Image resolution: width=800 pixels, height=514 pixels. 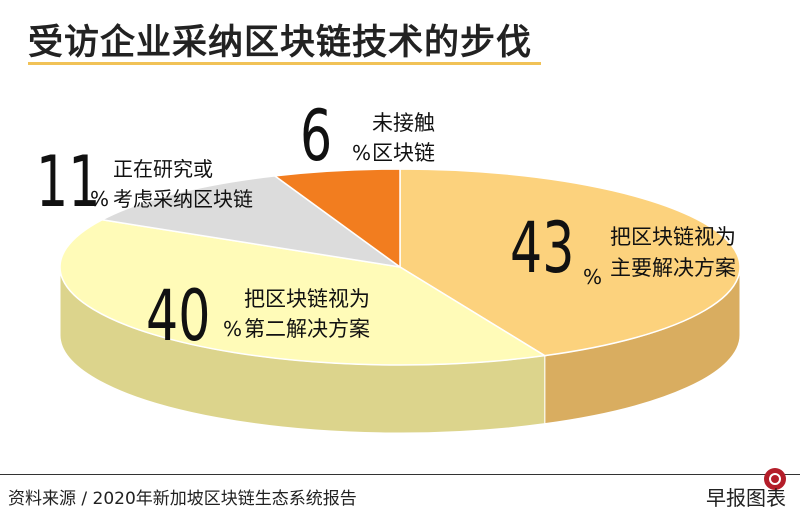 What do you see at coordinates (316, 136) in the screenshot?
I see `percent-value: 6` at bounding box center [316, 136].